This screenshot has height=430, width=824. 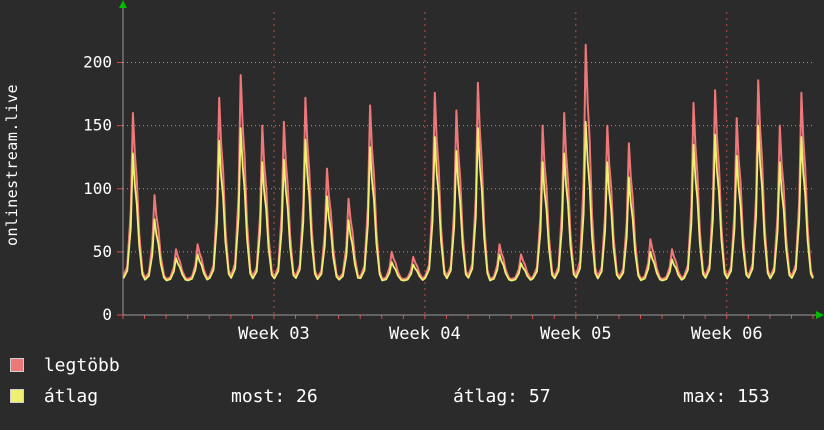 I want to click on x-axis-label: Week 06, so click(x=727, y=334).